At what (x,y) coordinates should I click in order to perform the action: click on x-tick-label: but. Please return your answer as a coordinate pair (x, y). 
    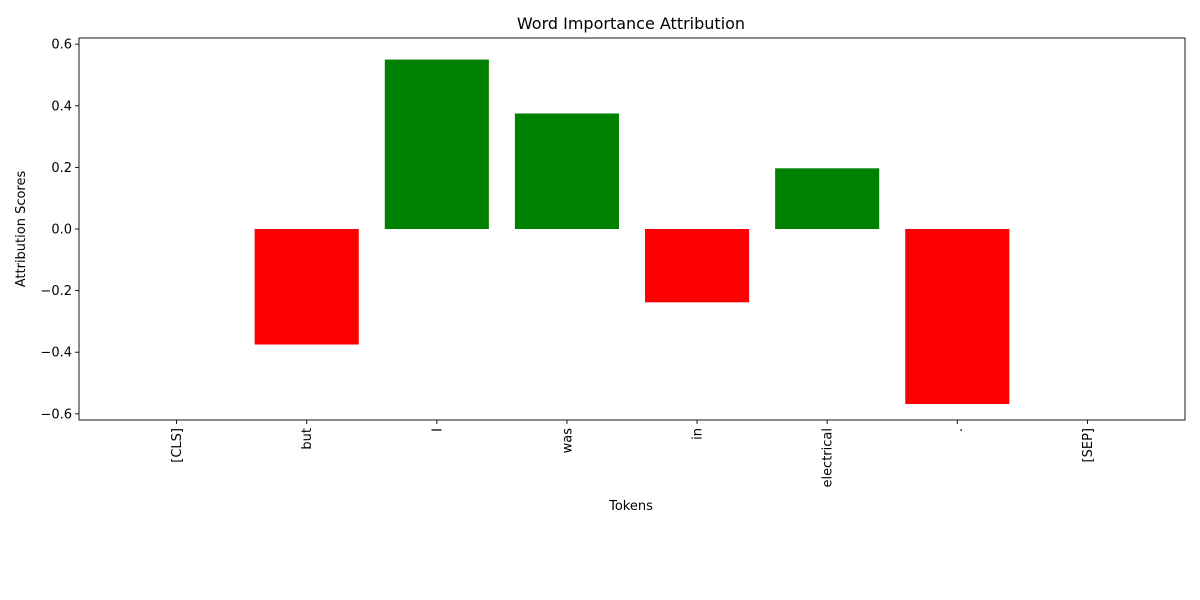
    Looking at the image, I should click on (307, 439).